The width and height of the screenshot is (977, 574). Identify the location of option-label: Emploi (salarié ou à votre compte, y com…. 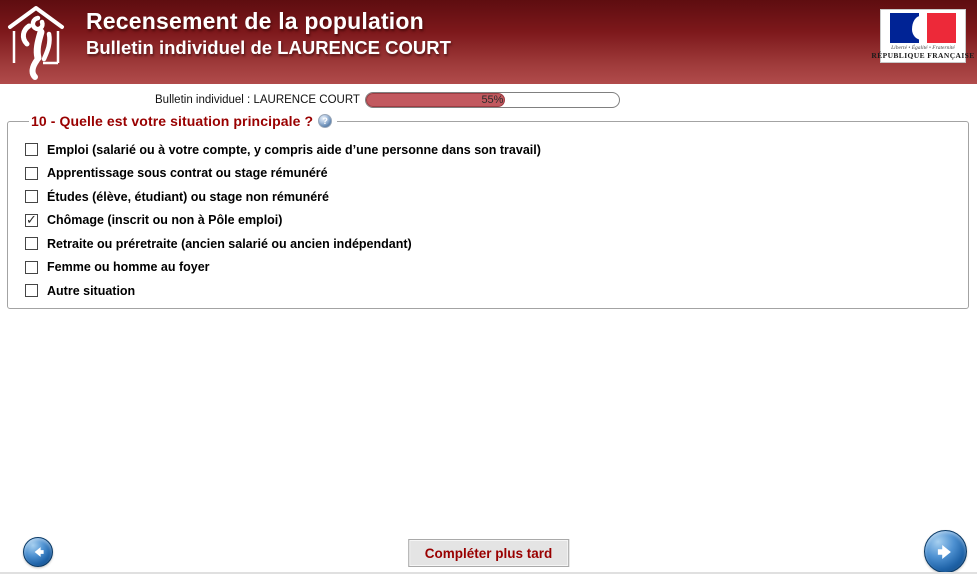
(294, 149).